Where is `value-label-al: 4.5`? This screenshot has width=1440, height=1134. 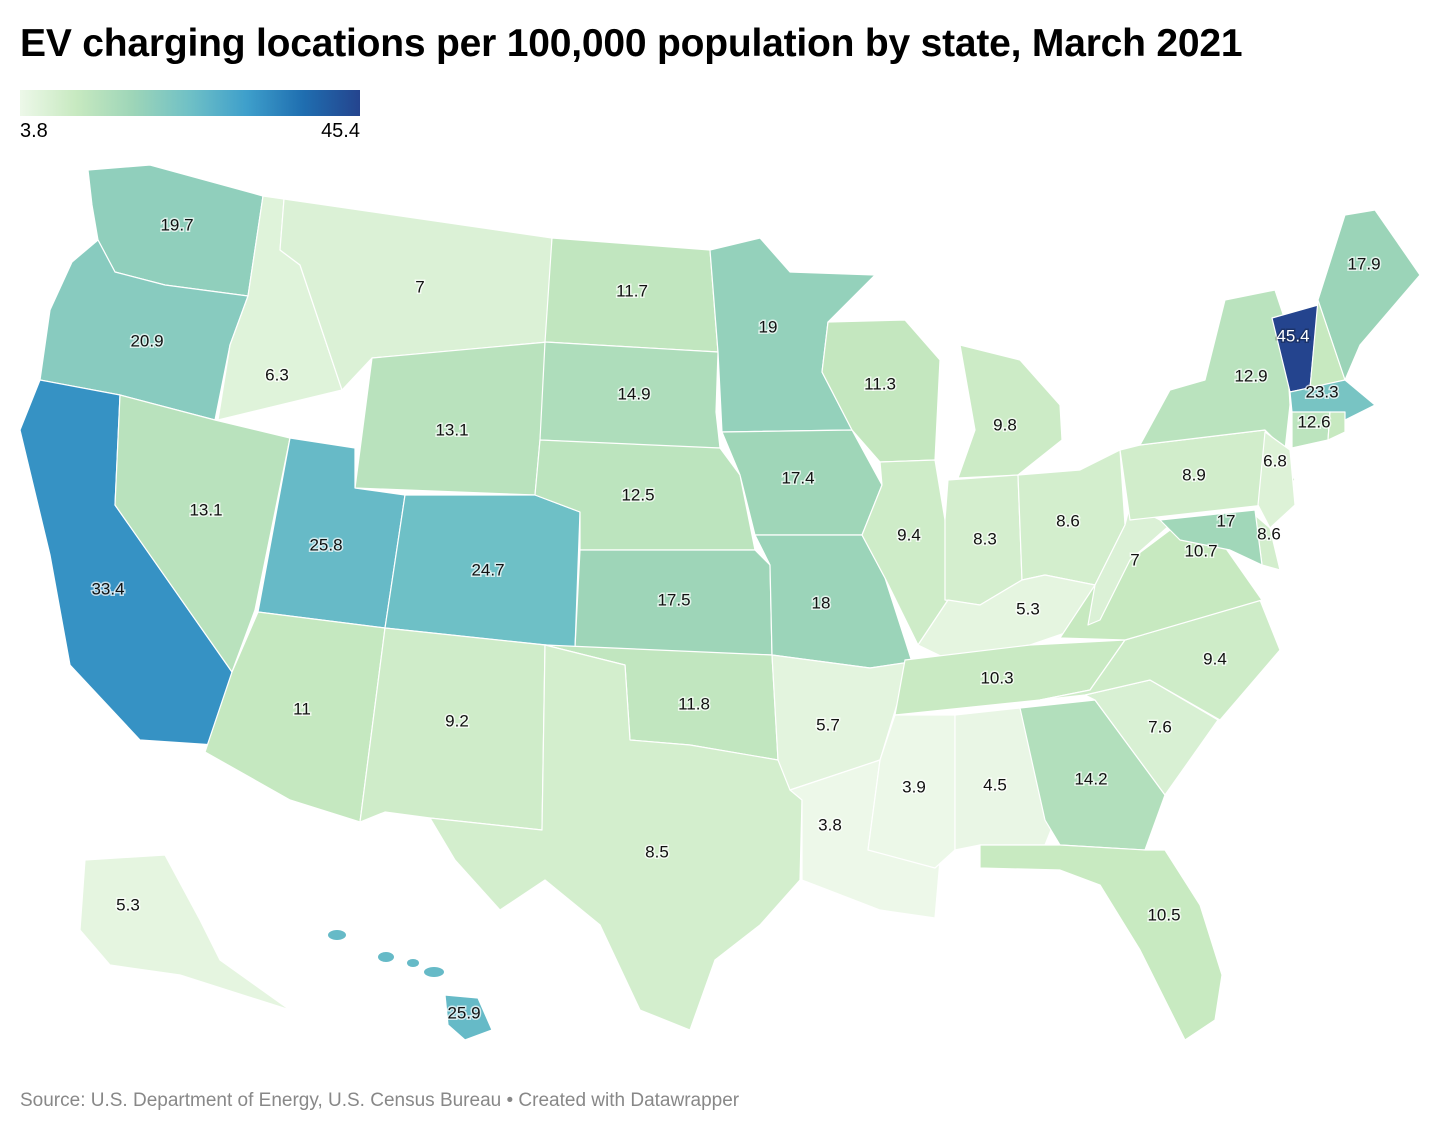 value-label-al: 4.5 is located at coordinates (995, 784).